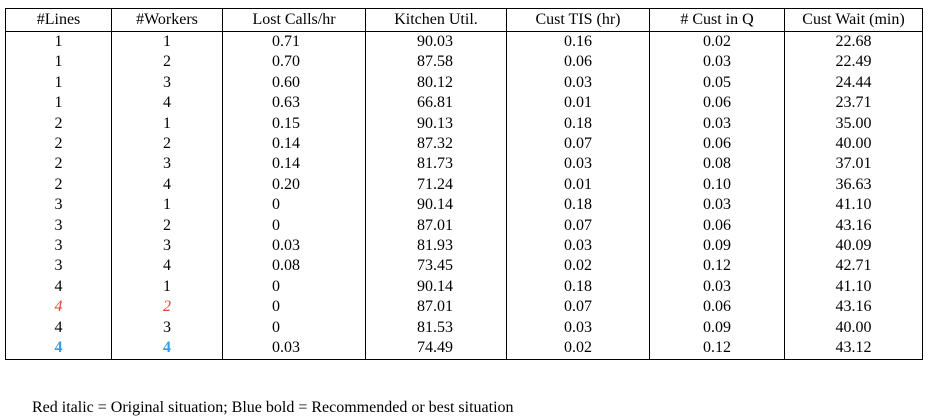 The image size is (936, 418). What do you see at coordinates (853, 124) in the screenshot?
I see `cell-cust-wait: 35.00` at bounding box center [853, 124].